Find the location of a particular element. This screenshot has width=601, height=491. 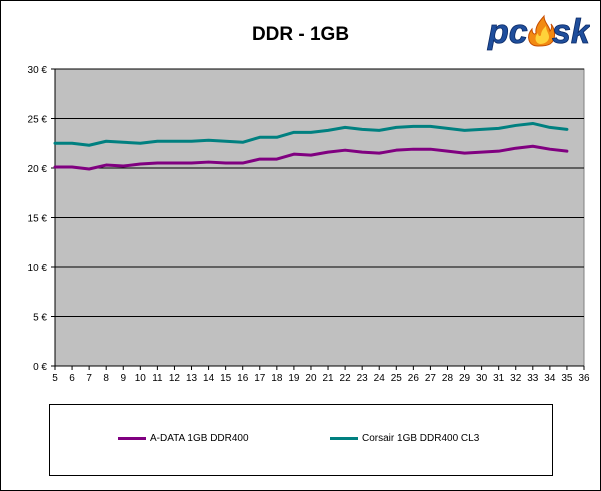

y-tick-label: 10 € is located at coordinates (38, 268).